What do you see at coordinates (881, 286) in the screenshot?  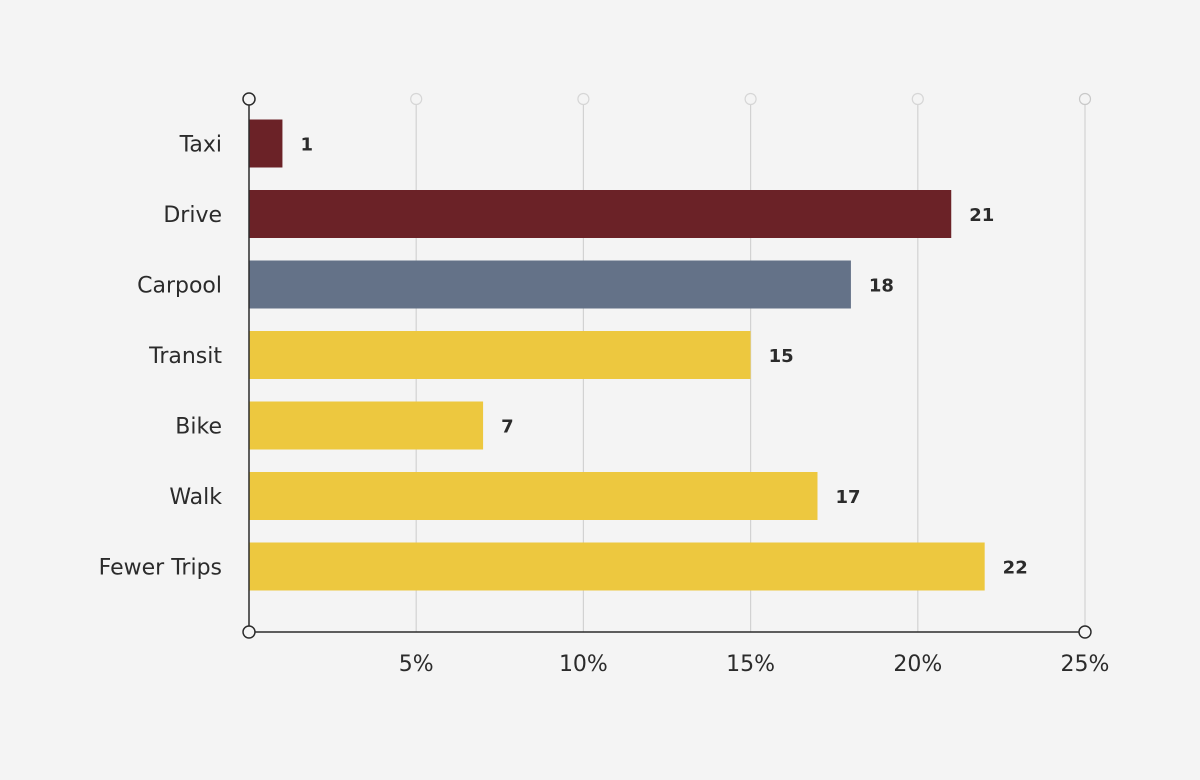 I see `value-label: 18` at bounding box center [881, 286].